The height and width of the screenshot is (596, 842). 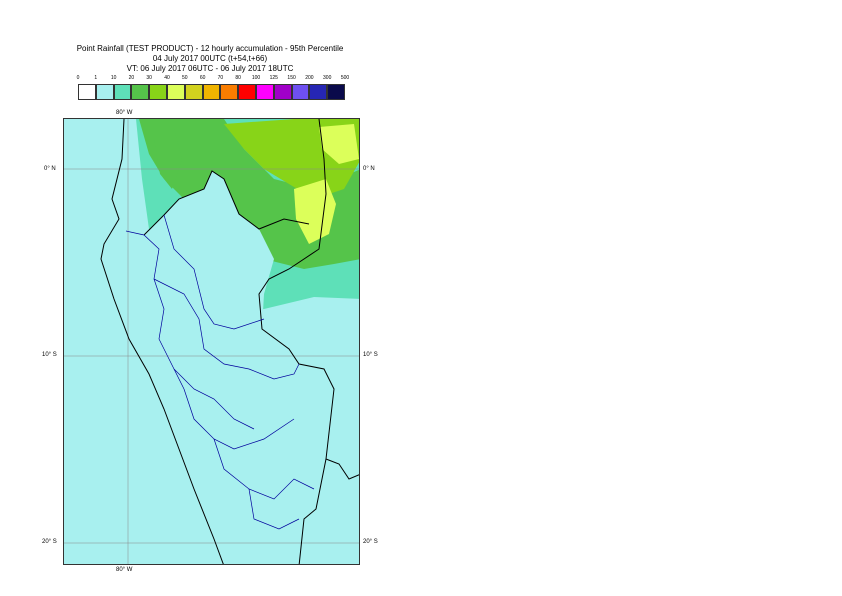 What do you see at coordinates (327, 78) in the screenshot?
I see `legend-tick-label: 300` at bounding box center [327, 78].